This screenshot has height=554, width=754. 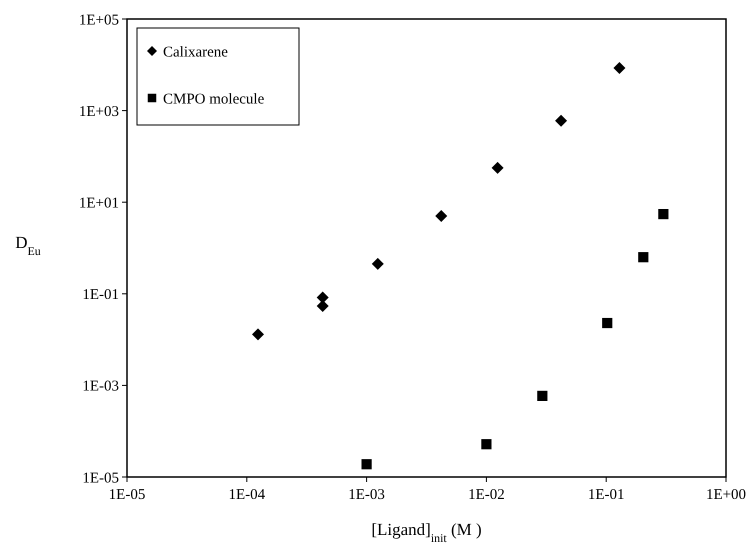 What do you see at coordinates (486, 495) in the screenshot?
I see `x-tick-label: 1E-02` at bounding box center [486, 495].